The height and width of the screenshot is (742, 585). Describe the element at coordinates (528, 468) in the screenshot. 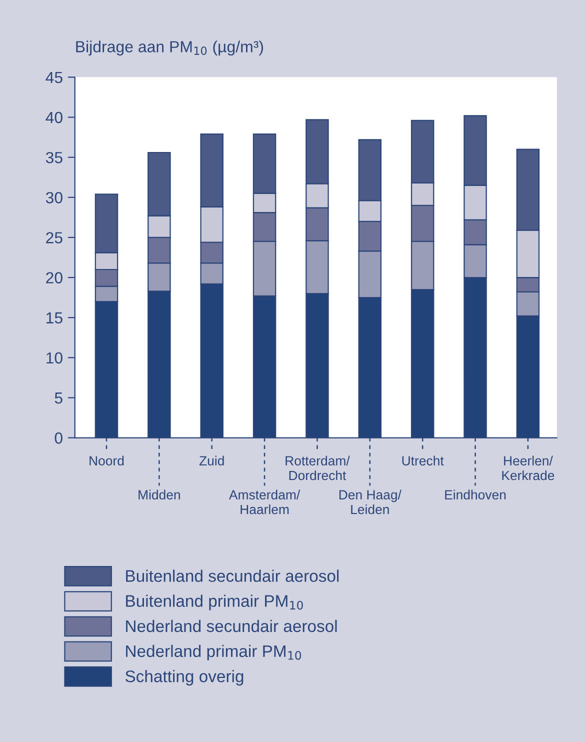

I see `x-tick-label: Heerlen/ Kerkrade` at that location.